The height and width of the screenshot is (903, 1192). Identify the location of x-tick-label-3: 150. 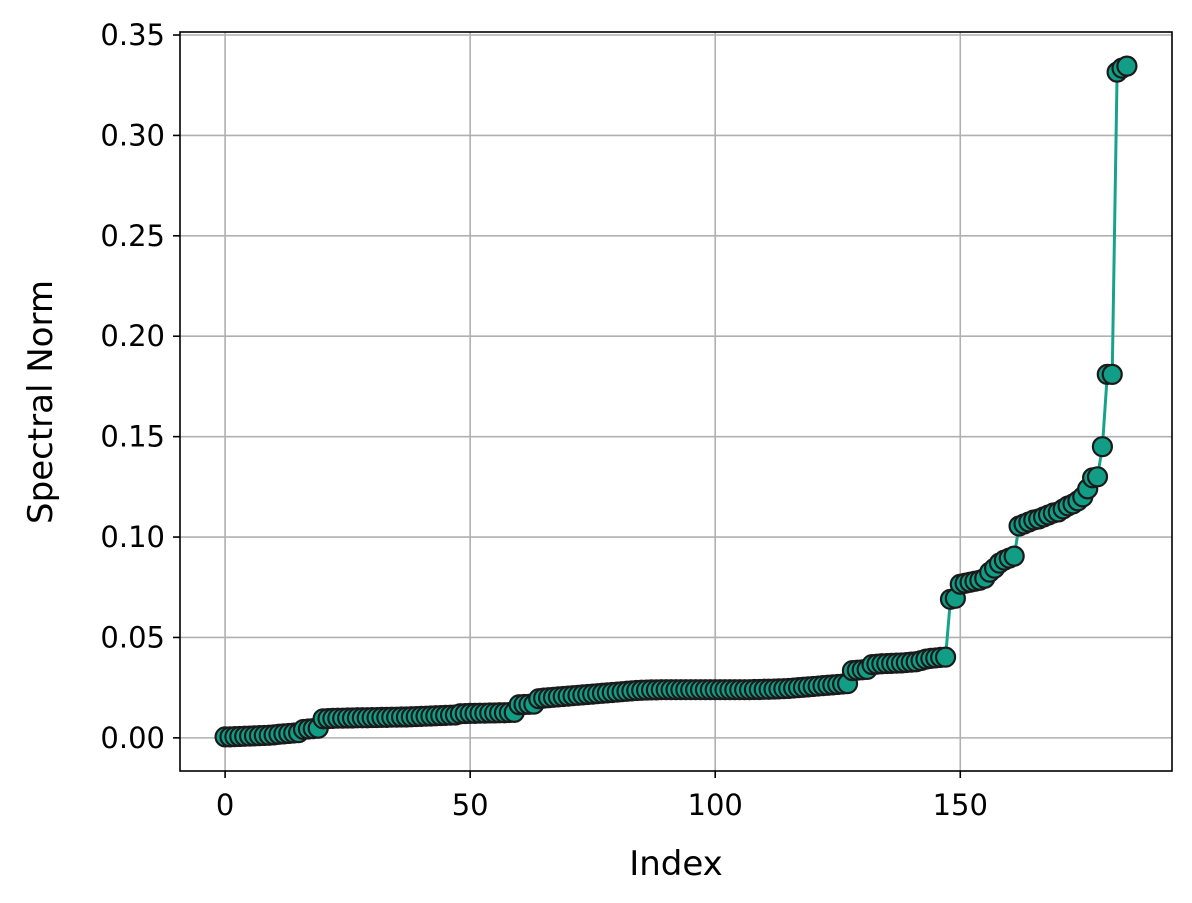
(960, 805).